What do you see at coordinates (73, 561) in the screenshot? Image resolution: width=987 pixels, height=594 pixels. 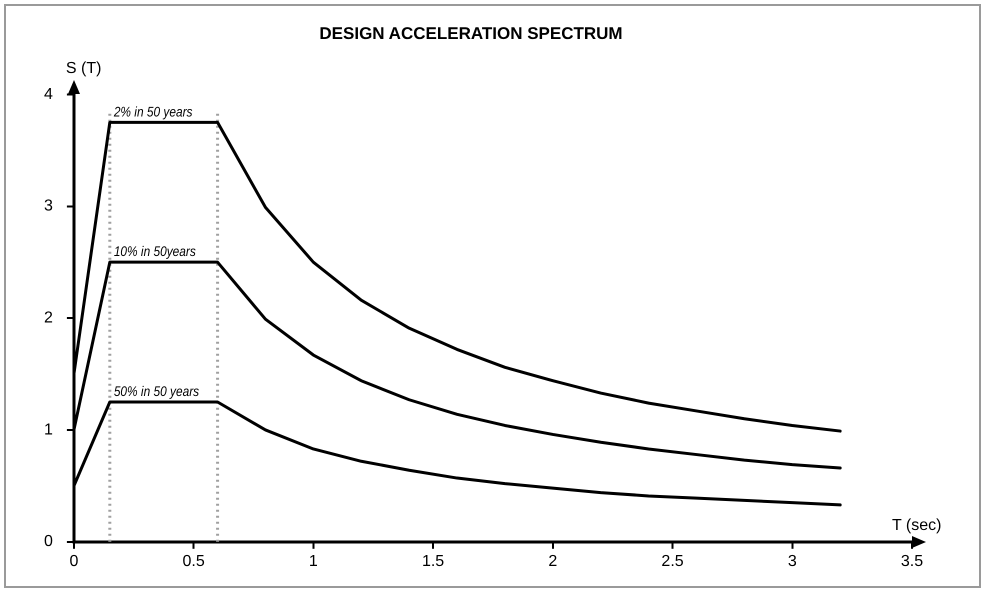 I see `x-tick-label: 0` at bounding box center [73, 561].